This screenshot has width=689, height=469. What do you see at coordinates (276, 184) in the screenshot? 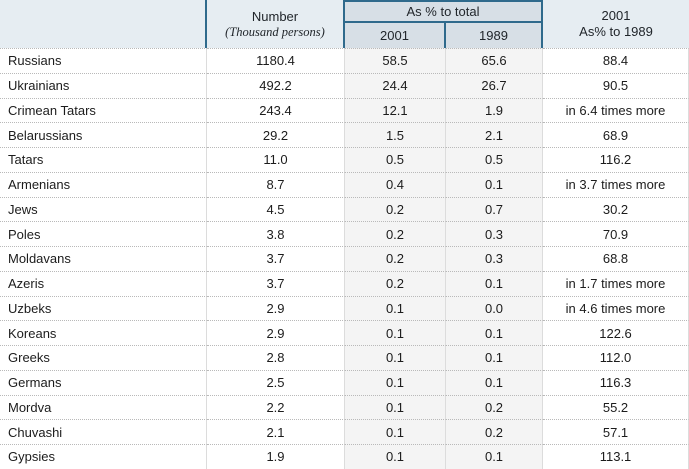
I see `number-cell: 8.7` at bounding box center [276, 184].